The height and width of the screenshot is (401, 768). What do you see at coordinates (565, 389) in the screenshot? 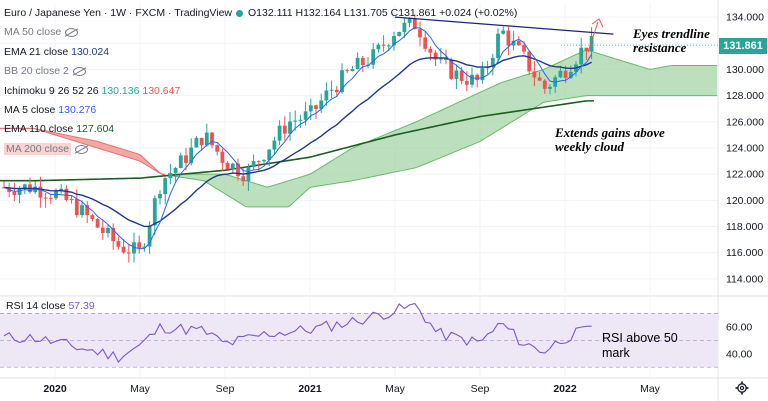
I see `time-tick-label: 2022` at bounding box center [565, 389].